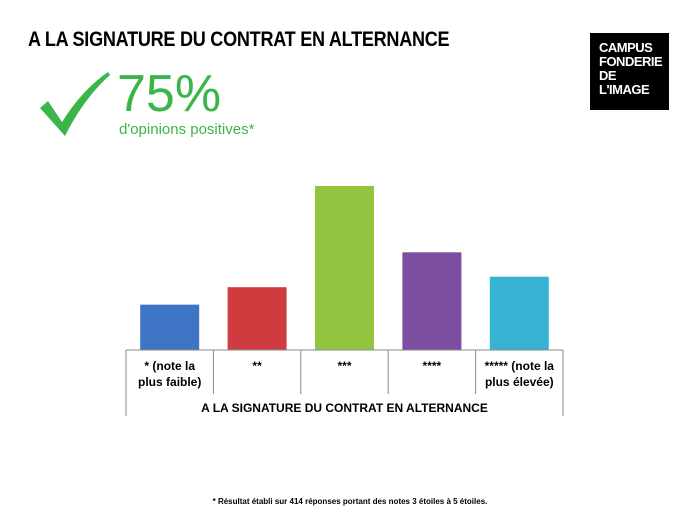 The image size is (700, 524). What do you see at coordinates (75, 104) in the screenshot?
I see `checkmark-icon` at bounding box center [75, 104].